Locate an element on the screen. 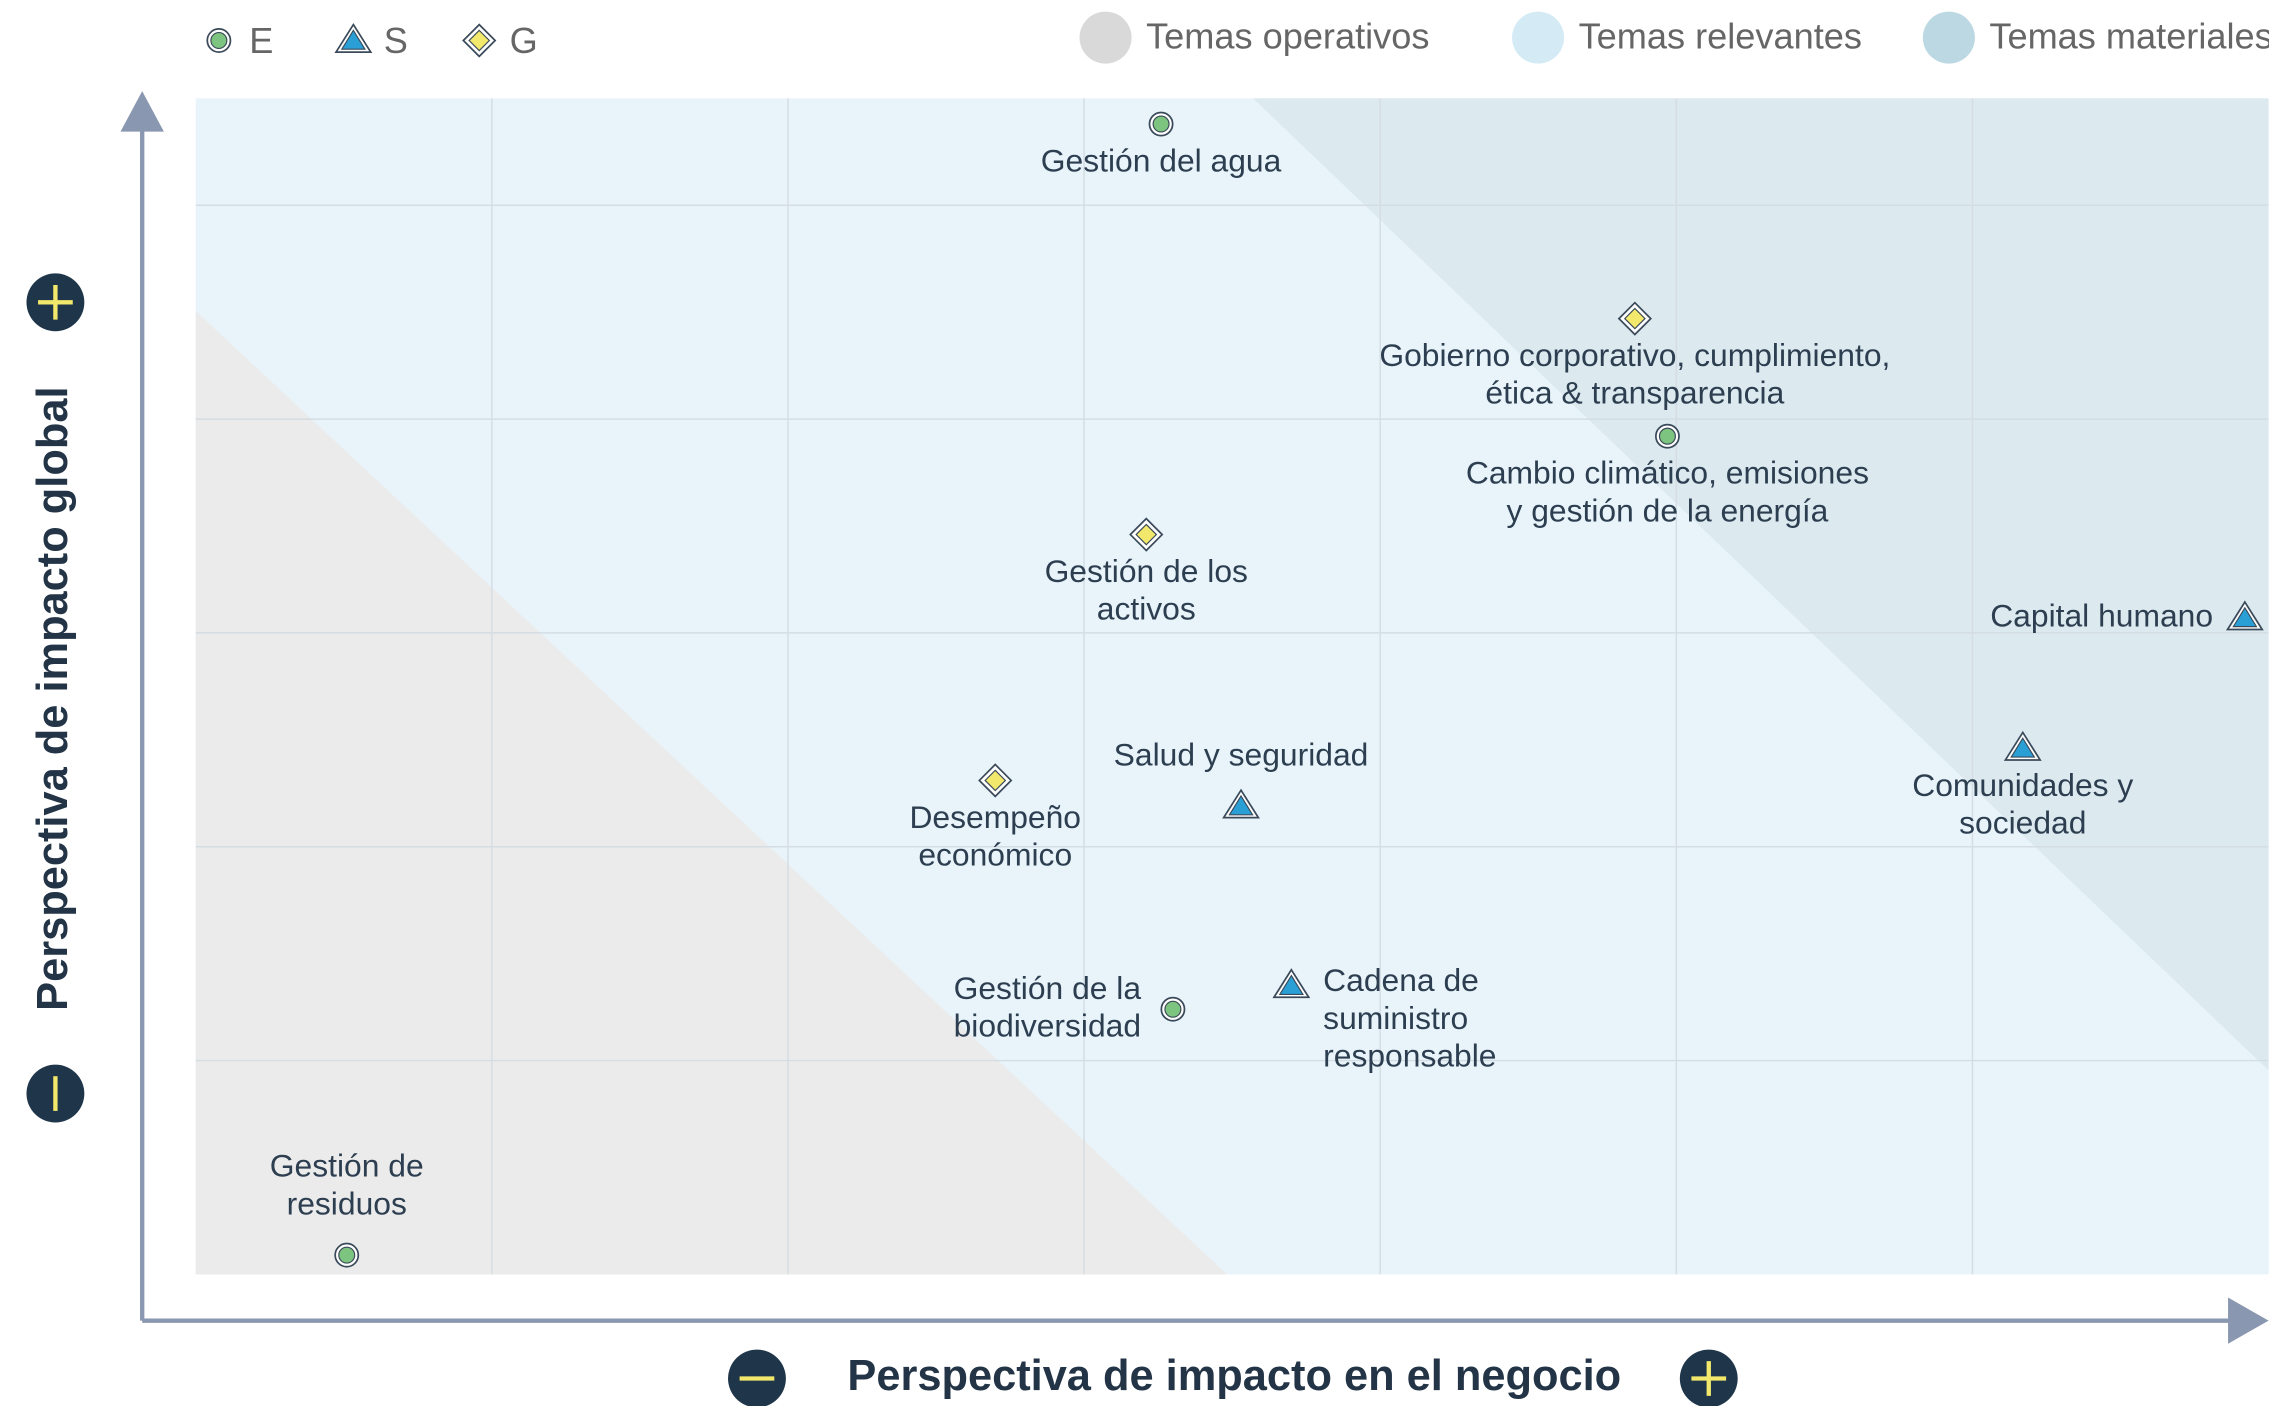 The height and width of the screenshot is (1406, 2269). legend-label: S is located at coordinates (396, 40).